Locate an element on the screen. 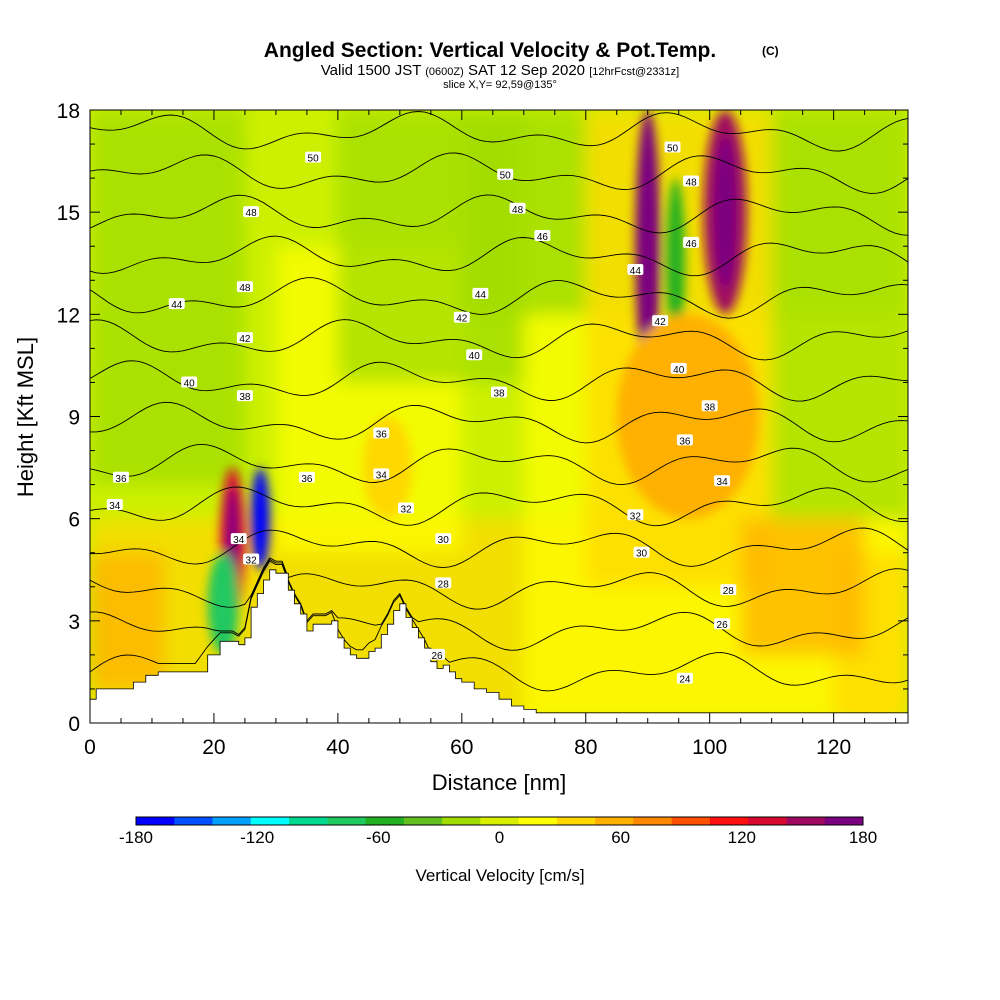  colorbar-tick-label: -180 is located at coordinates (136, 837).